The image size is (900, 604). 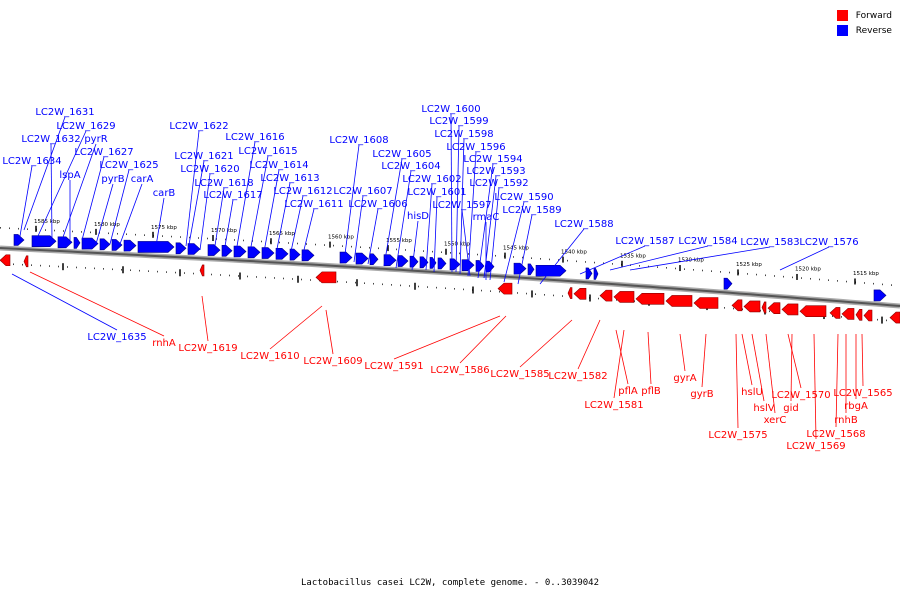 I want to click on scale-label: 1535 kbp, so click(x=633, y=256).